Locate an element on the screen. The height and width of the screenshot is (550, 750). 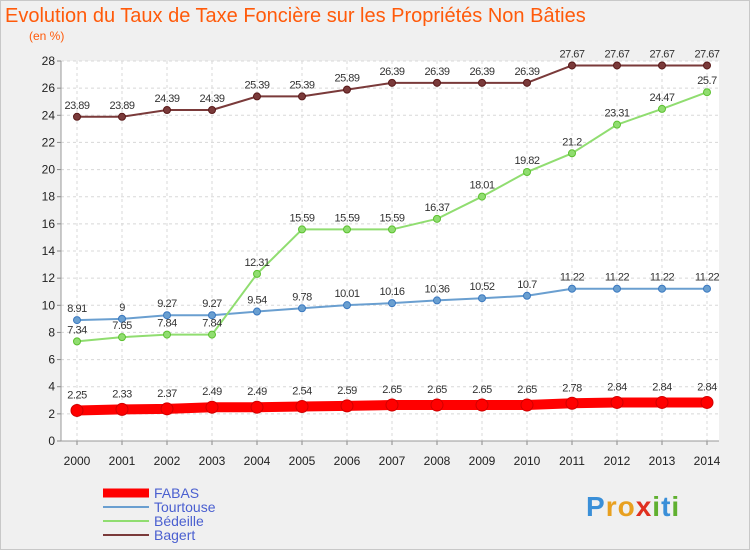
data-label-bedeille: 24.47 is located at coordinates (661, 98).